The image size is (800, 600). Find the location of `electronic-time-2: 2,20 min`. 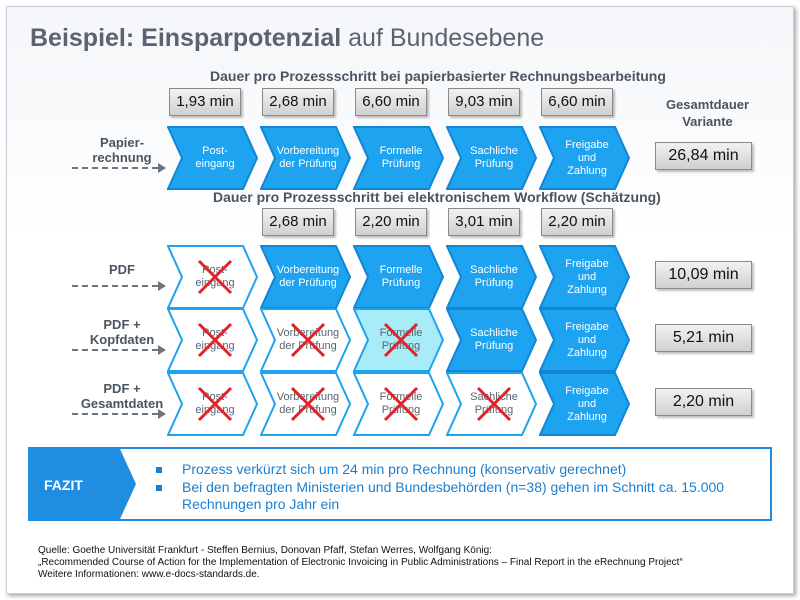

electronic-time-2: 2,20 min is located at coordinates (391, 222).